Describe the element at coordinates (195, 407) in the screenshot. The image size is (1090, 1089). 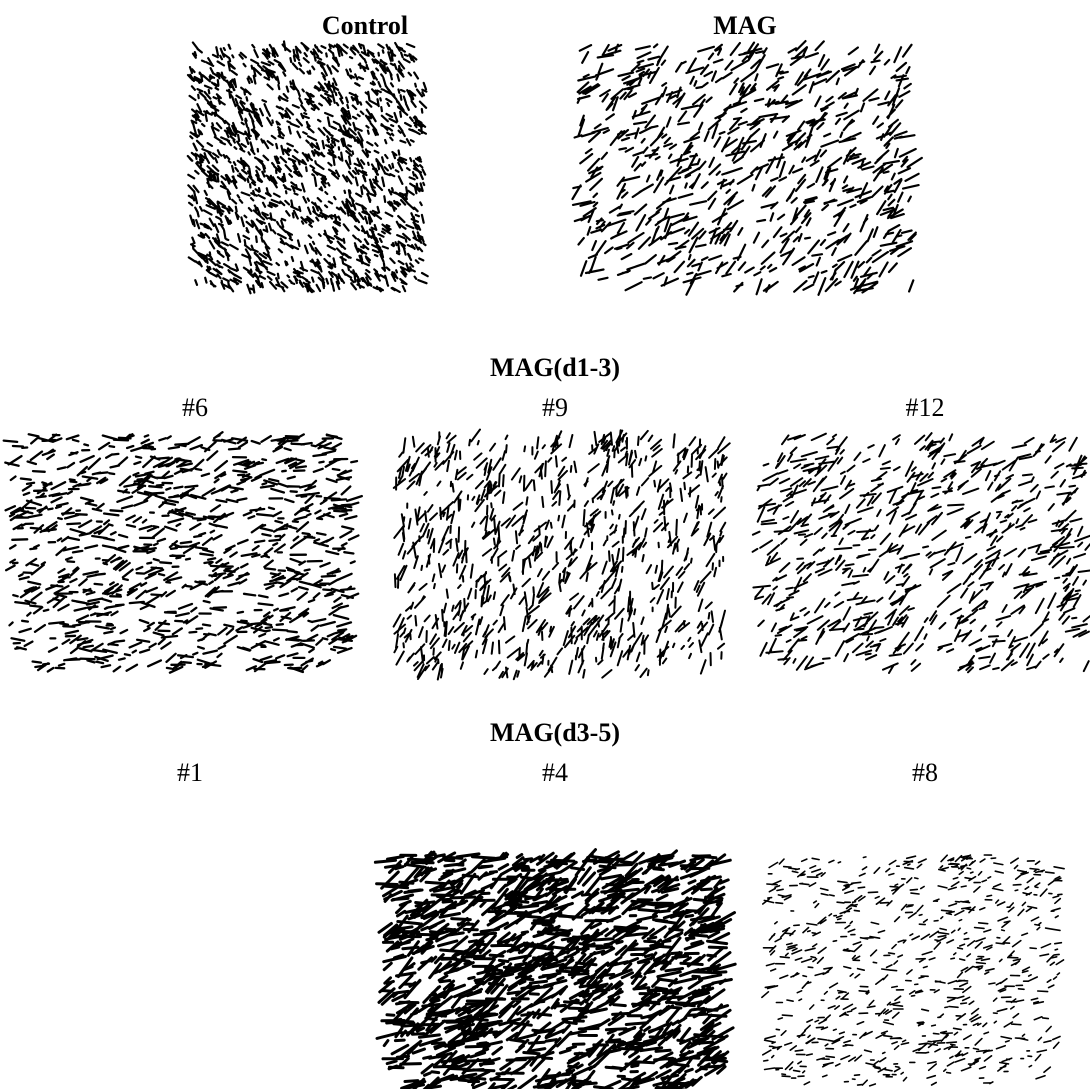
I see `panel-label: #6` at that location.